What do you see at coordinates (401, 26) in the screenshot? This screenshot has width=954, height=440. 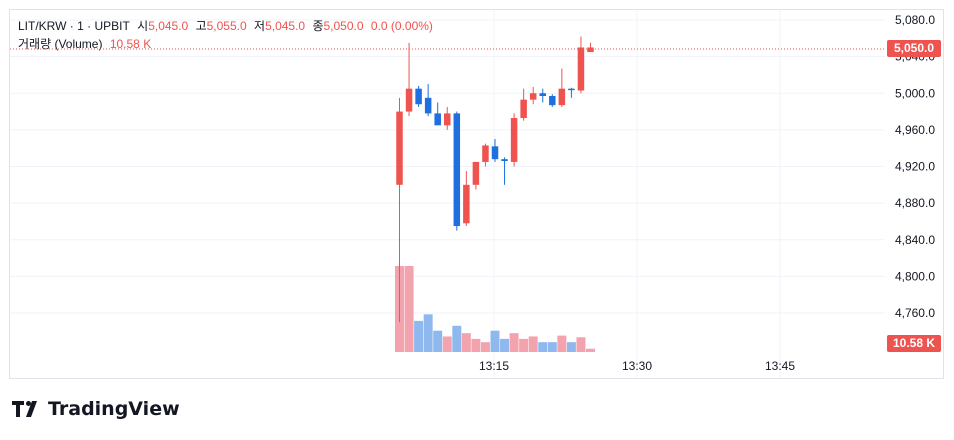 I see `change-value: 0.0 (0.00%)` at bounding box center [401, 26].